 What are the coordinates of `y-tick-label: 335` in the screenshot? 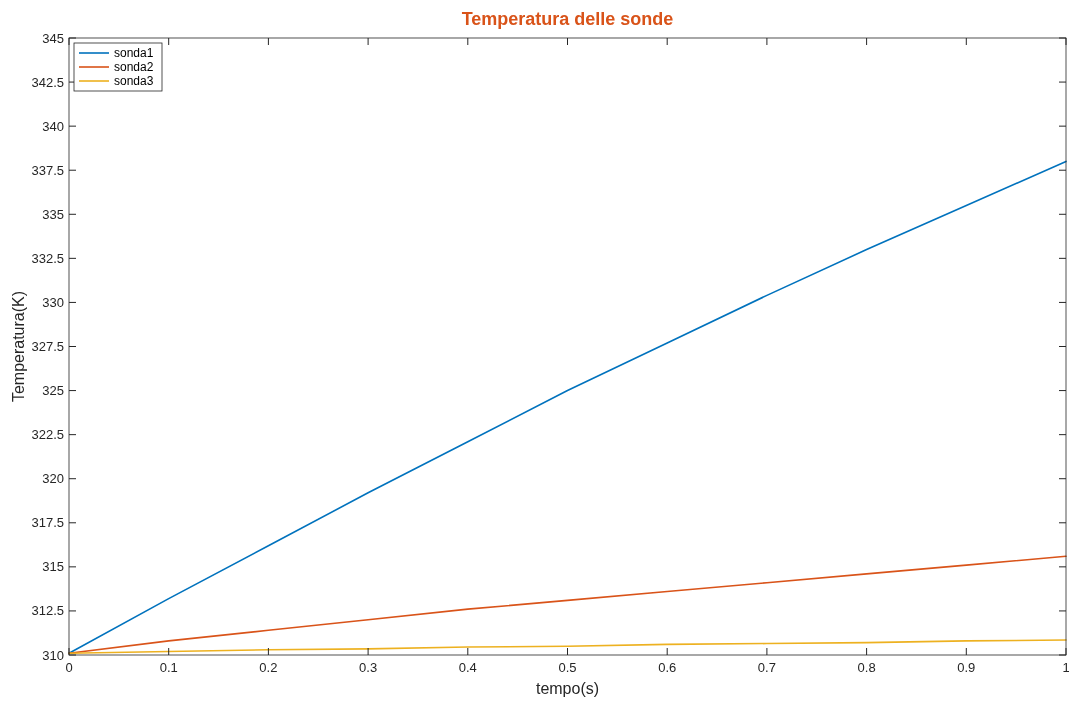 It's located at (53, 214).